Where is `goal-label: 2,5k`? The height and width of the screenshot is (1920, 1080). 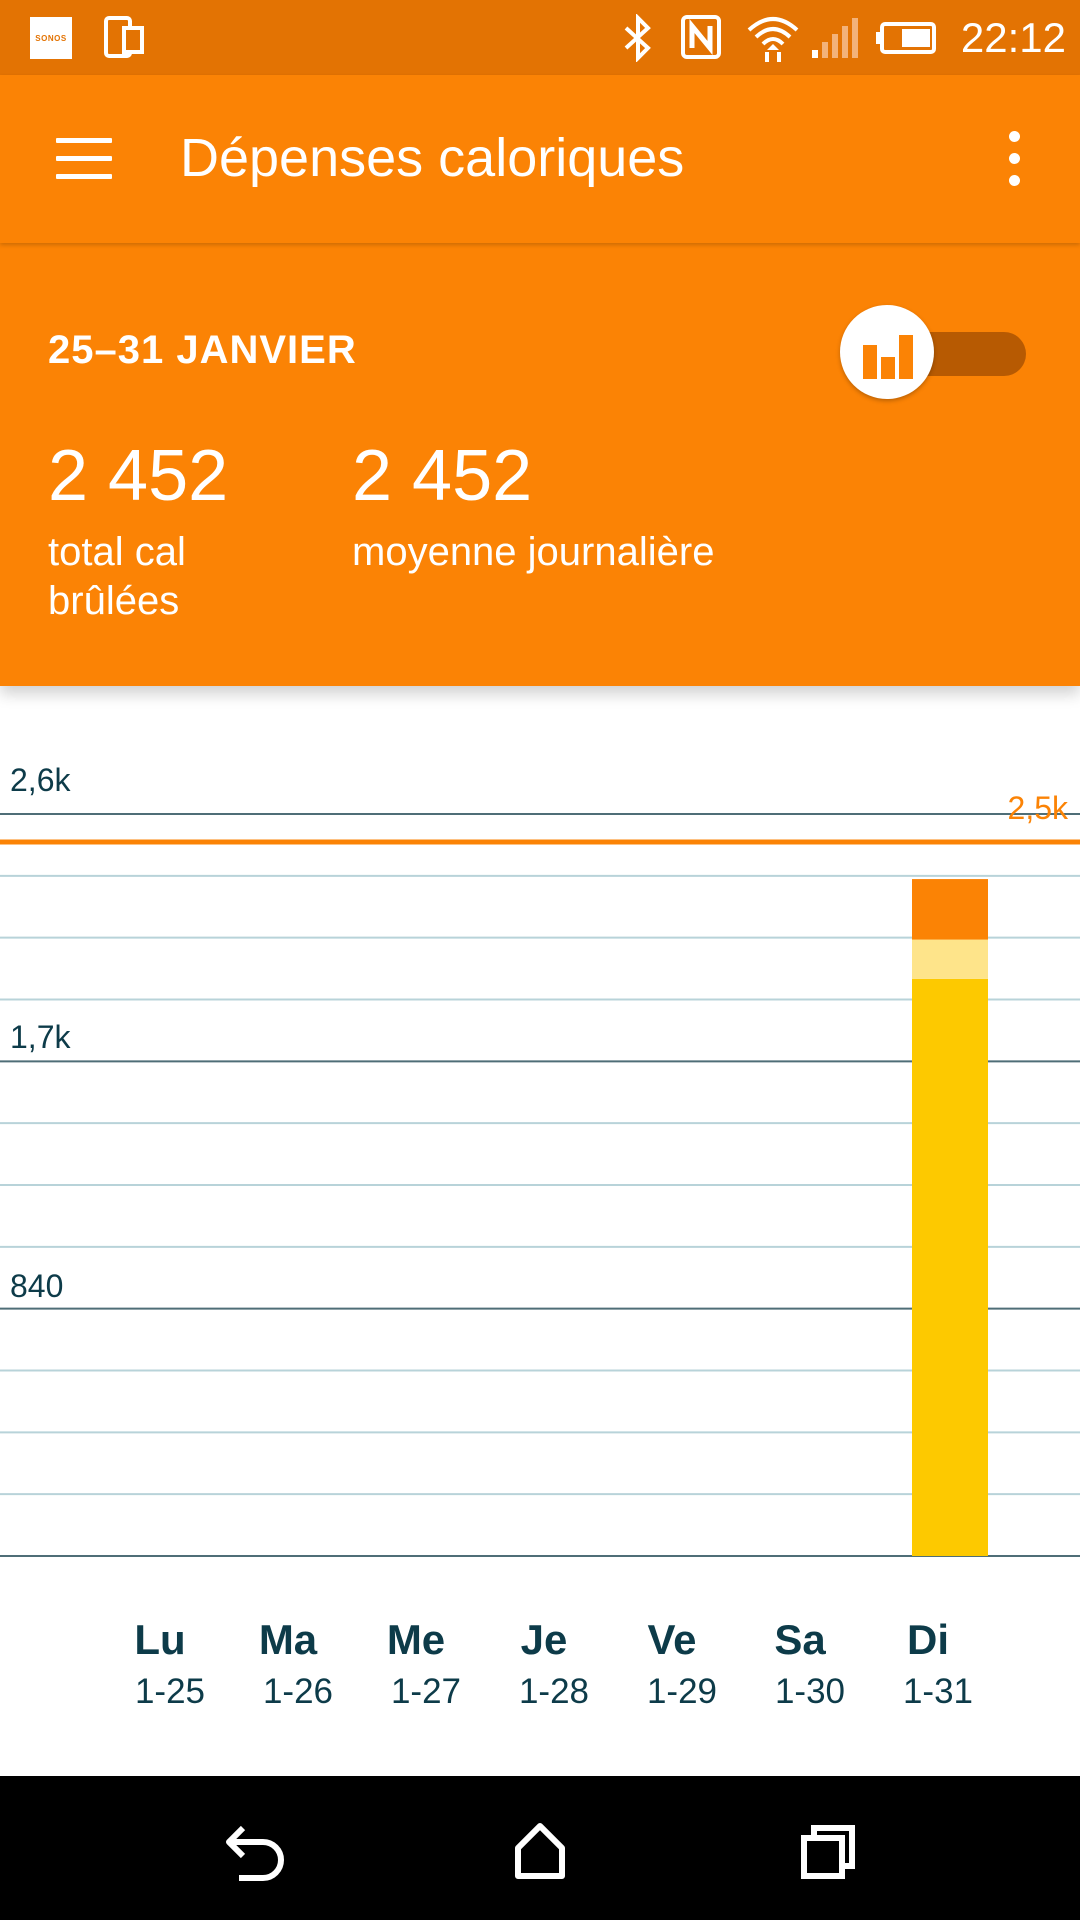 goal-label: 2,5k is located at coordinates (1037, 808).